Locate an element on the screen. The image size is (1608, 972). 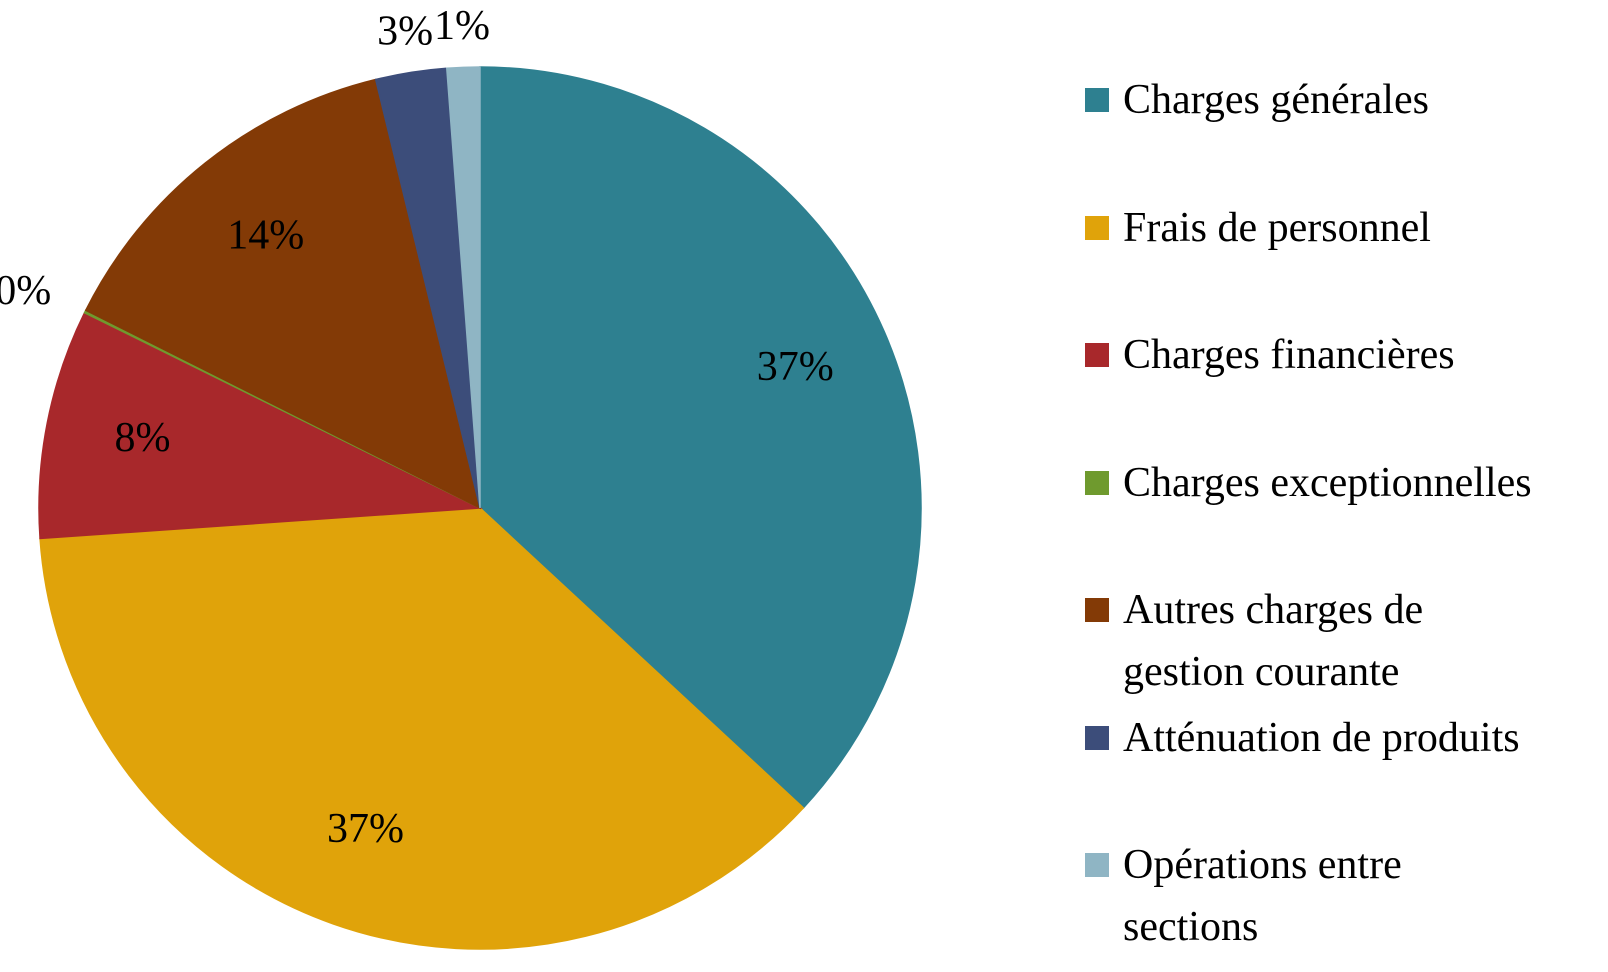
data-label: 8% is located at coordinates (143, 438).